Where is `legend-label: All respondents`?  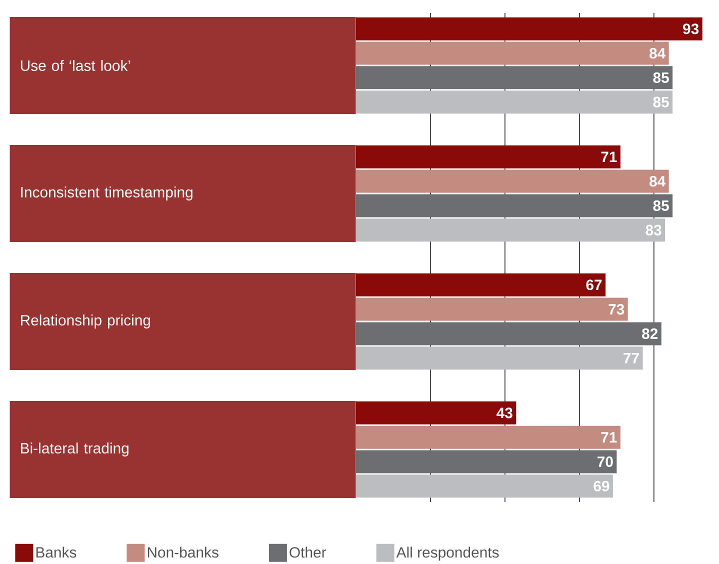
legend-label: All respondents is located at coordinates (447, 553).